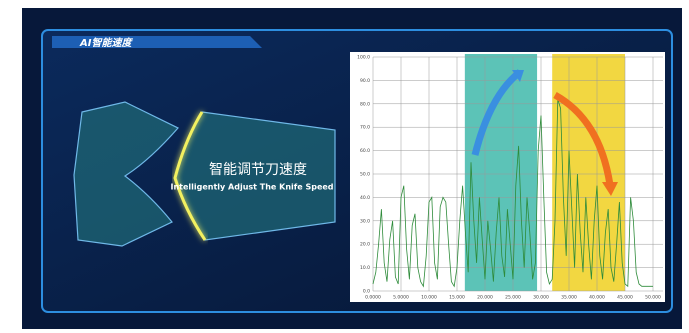 Image resolution: width=689 pixels, height=333 pixels. Describe the element at coordinates (126, 174) in the screenshot. I see `pattern-left` at that location.